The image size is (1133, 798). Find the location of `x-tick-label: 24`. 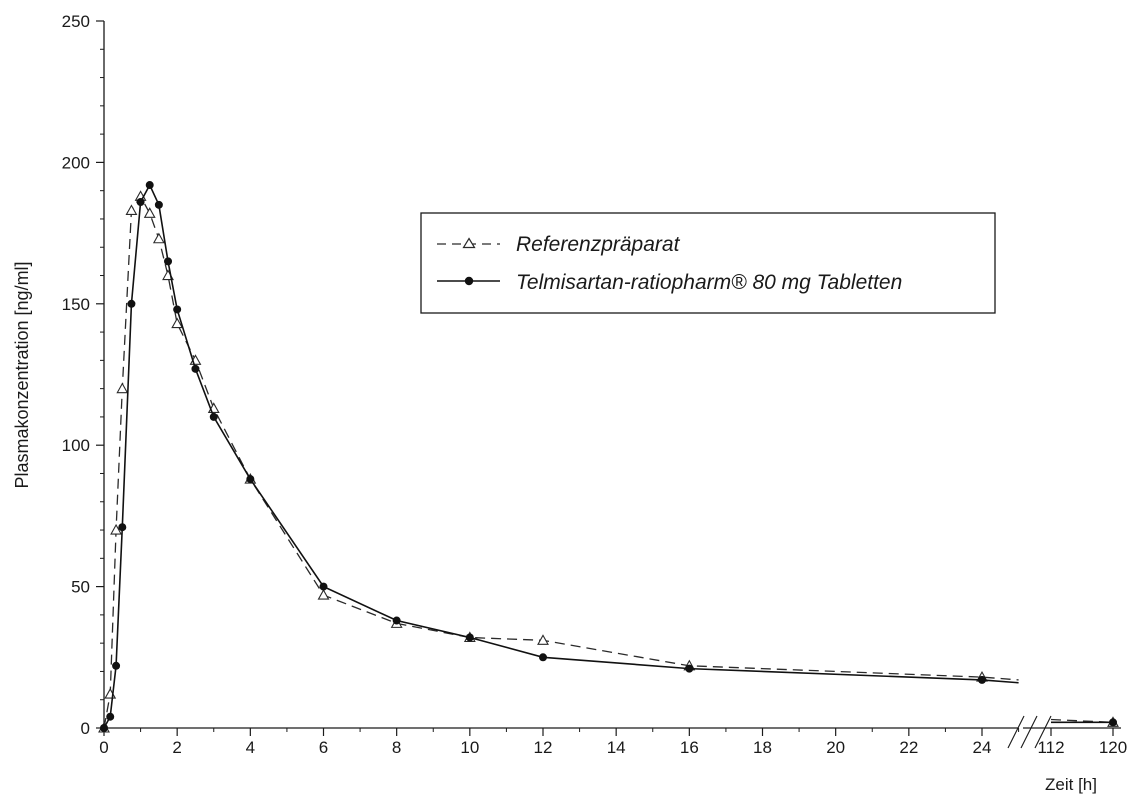

x-tick-label: 24 is located at coordinates (982, 747).